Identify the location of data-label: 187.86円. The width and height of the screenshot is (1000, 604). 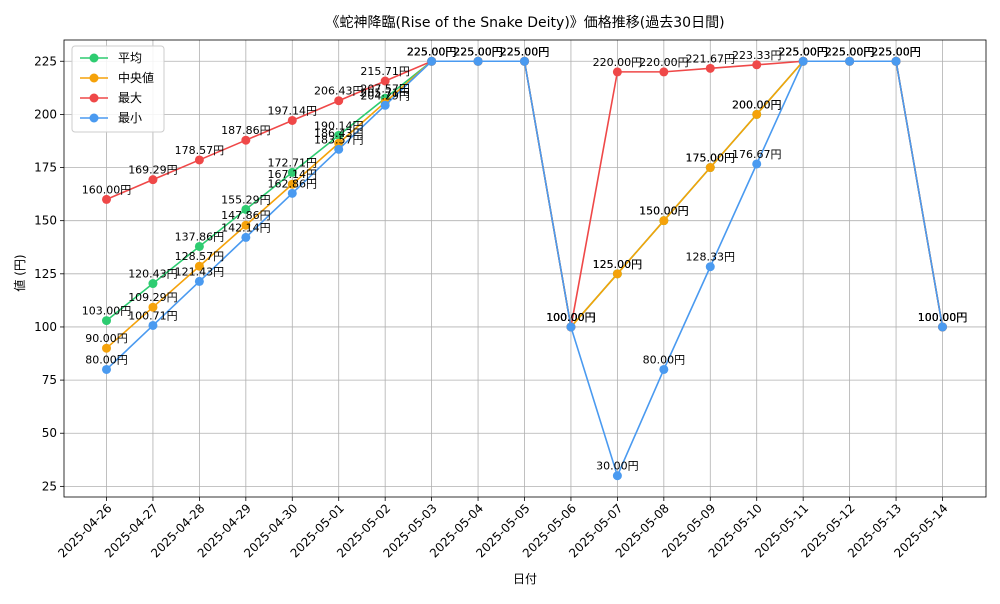
(246, 130).